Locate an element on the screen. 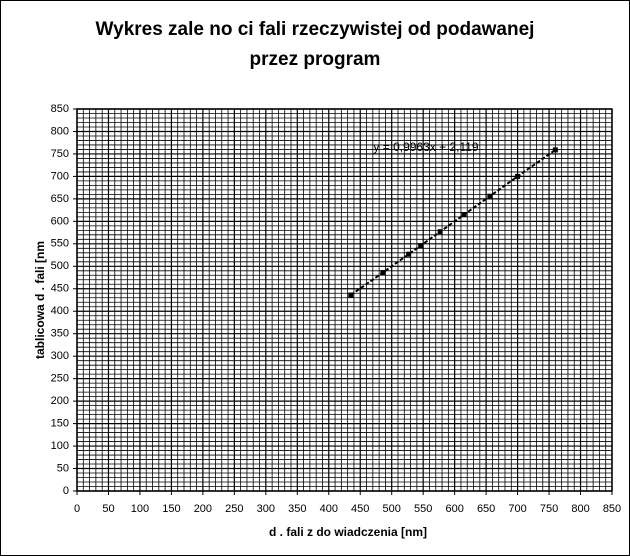 The image size is (630, 556). y-tick-label: 250 is located at coordinates (60, 379).